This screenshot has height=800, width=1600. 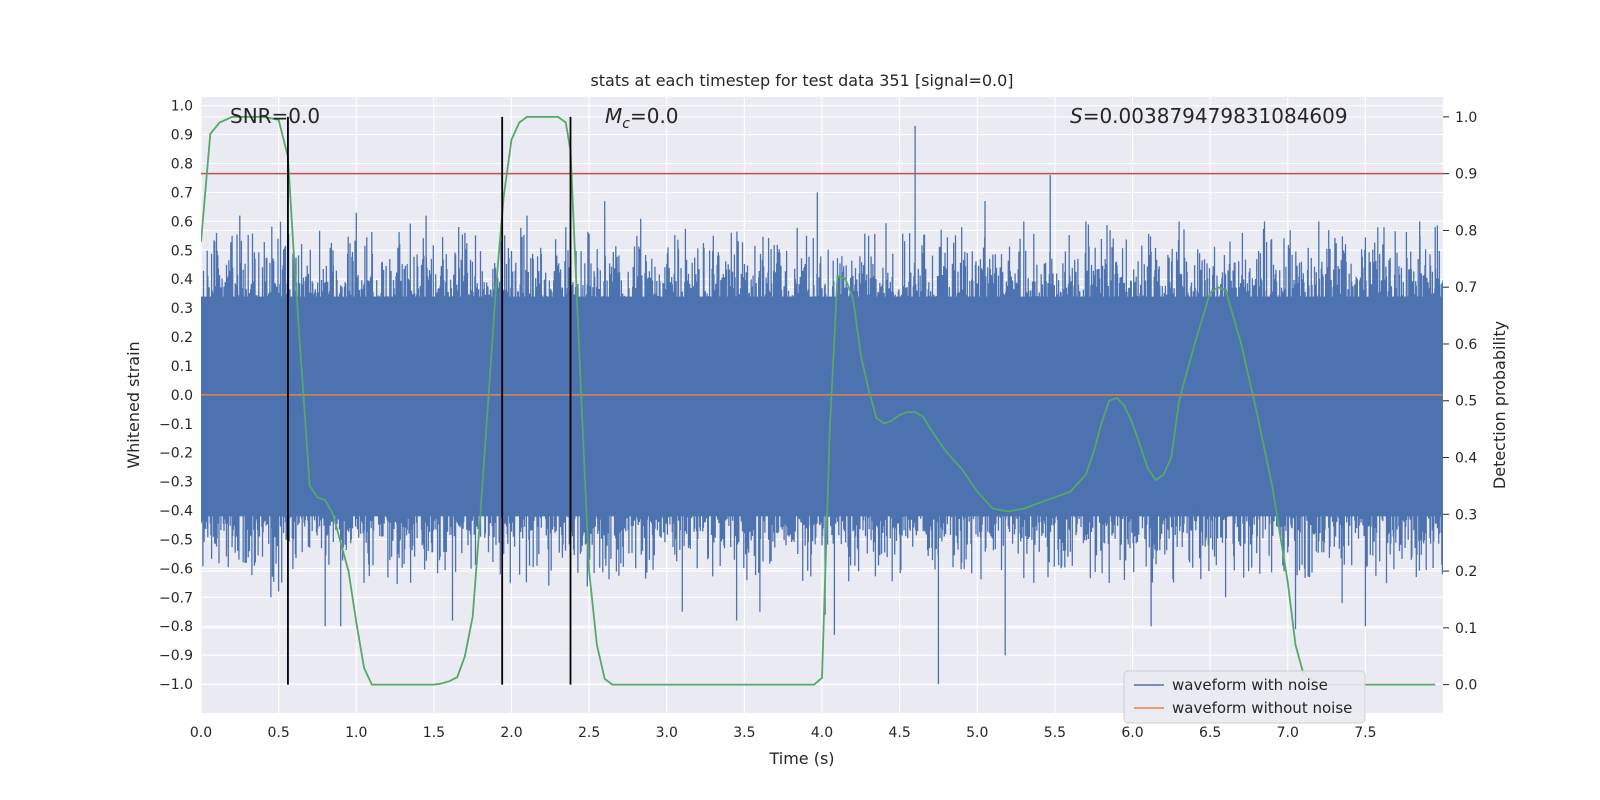 What do you see at coordinates (176, 569) in the screenshot?
I see `y-tick-label: −0.6` at bounding box center [176, 569].